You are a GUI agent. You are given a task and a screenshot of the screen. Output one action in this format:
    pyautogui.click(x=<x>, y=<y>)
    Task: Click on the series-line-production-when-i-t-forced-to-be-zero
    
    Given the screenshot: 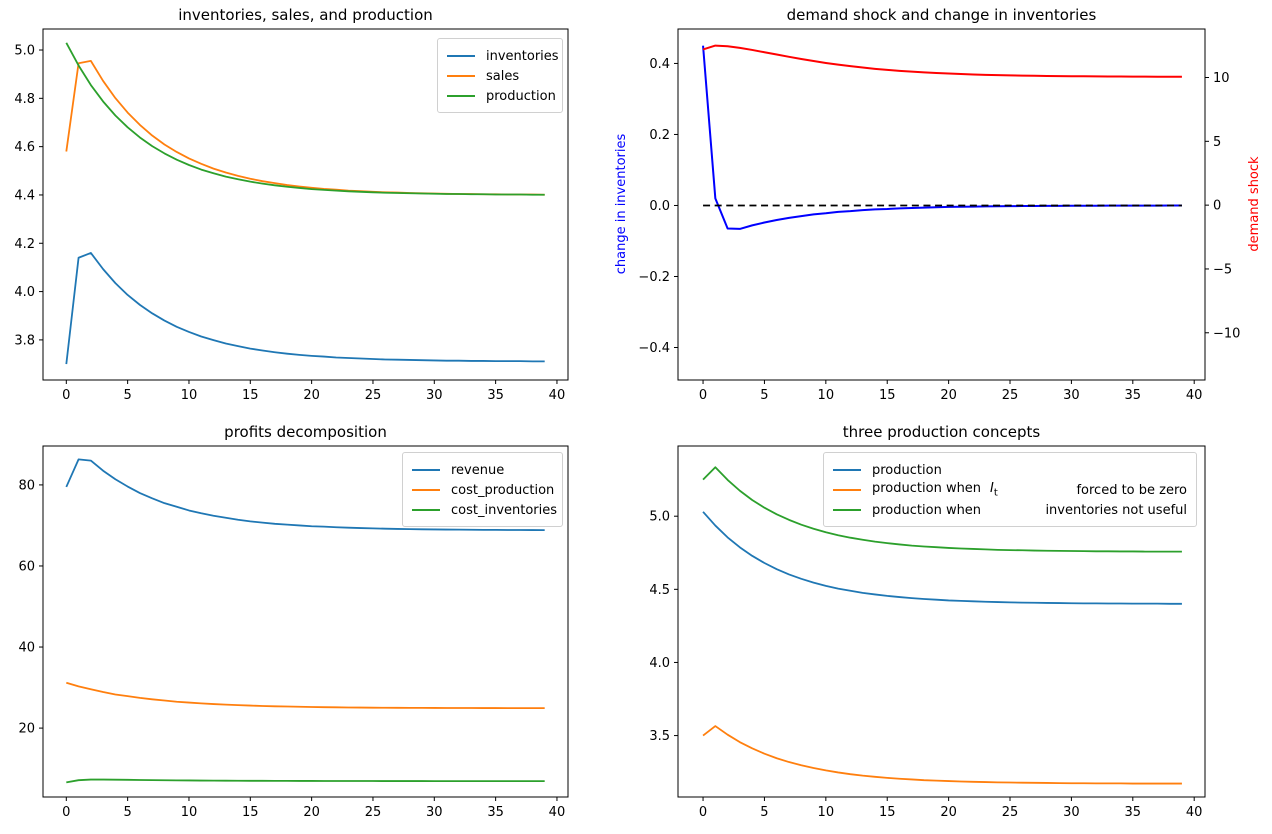 What is the action you would take?
    pyautogui.click(x=942, y=755)
    